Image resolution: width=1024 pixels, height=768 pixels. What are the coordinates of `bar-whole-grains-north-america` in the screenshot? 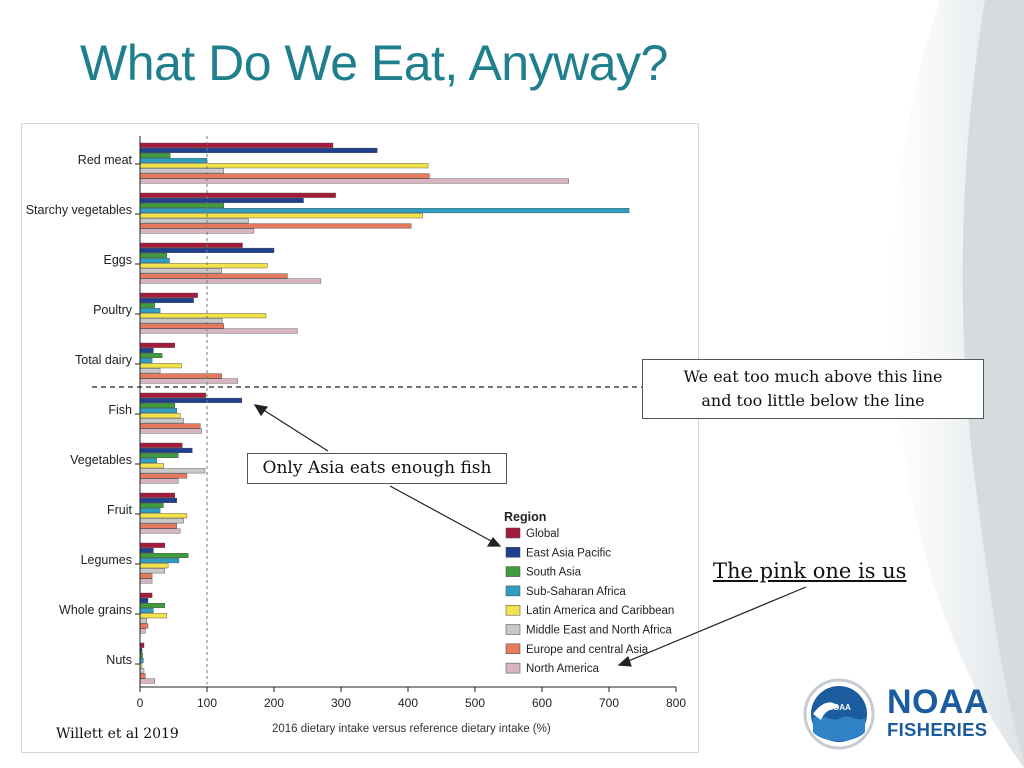 It's located at (142, 631).